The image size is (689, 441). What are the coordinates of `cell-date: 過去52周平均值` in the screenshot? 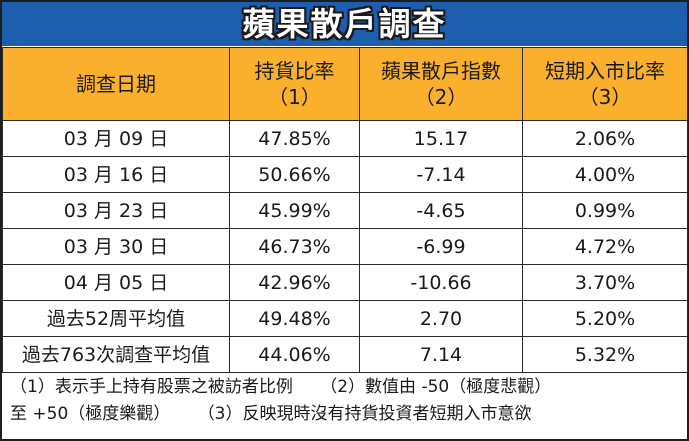 It's located at (116, 318).